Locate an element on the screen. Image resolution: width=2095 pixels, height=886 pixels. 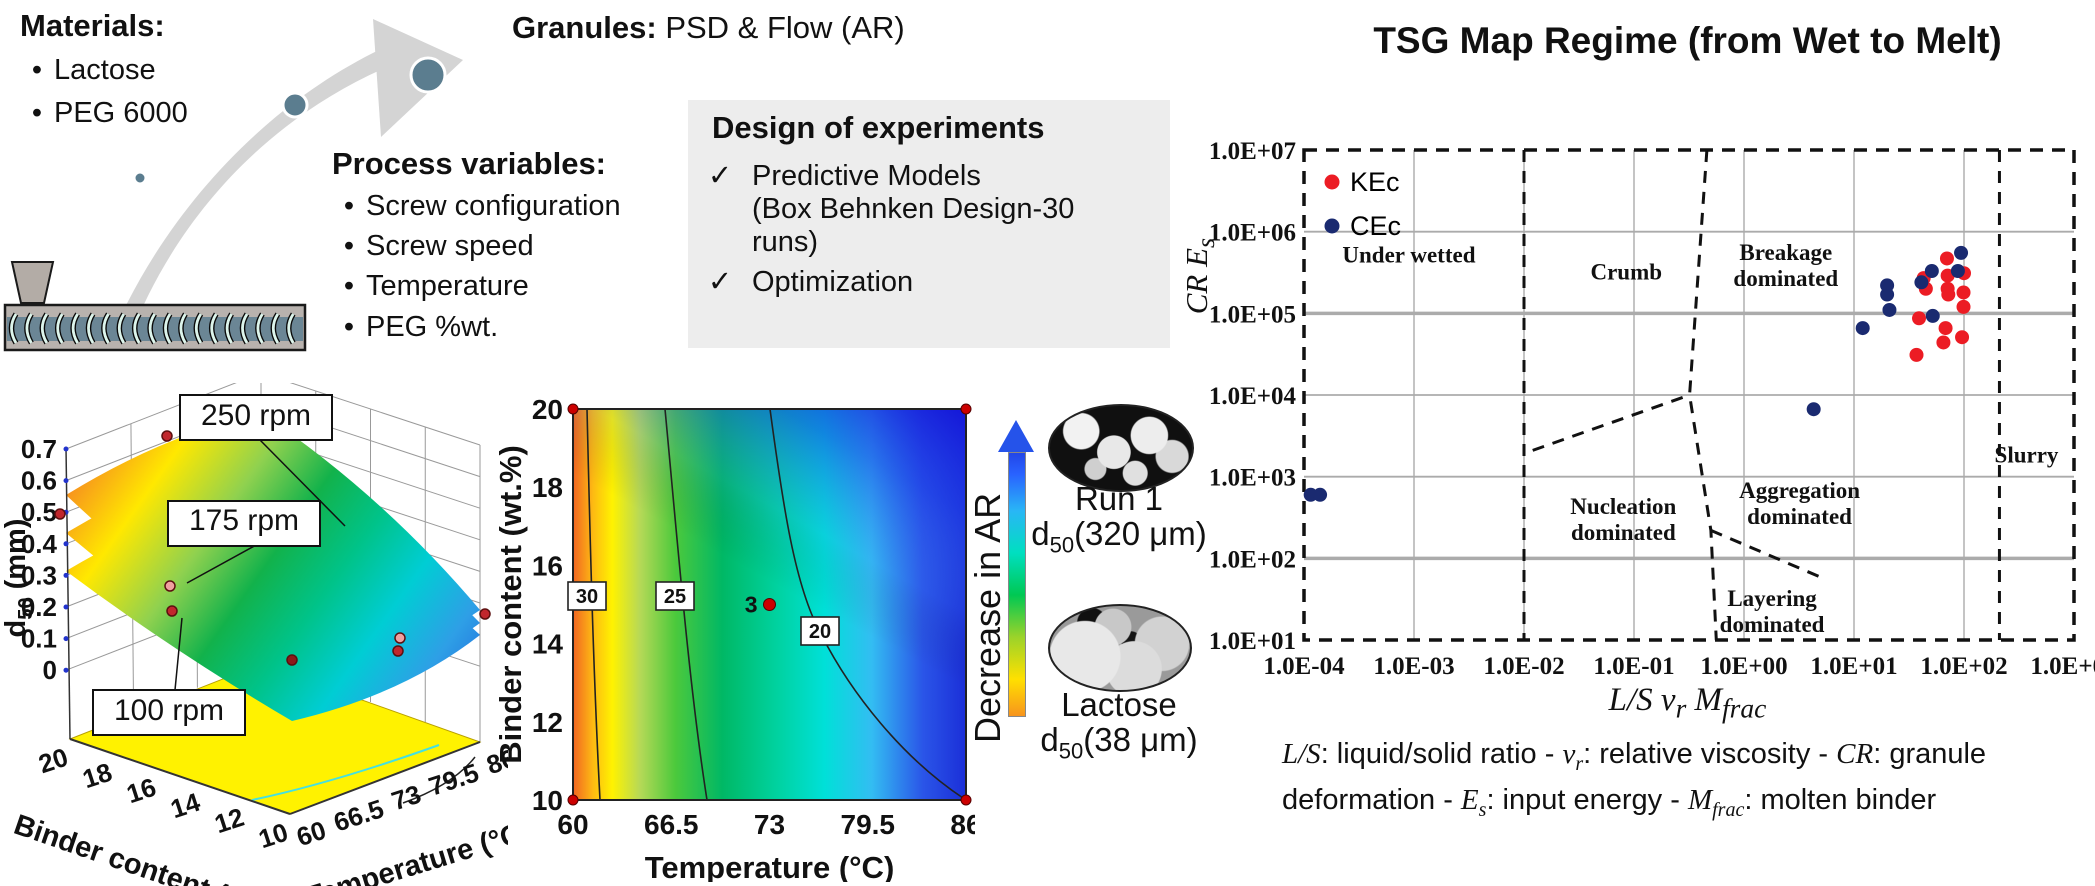
colorbar is located at coordinates (1016, 568).